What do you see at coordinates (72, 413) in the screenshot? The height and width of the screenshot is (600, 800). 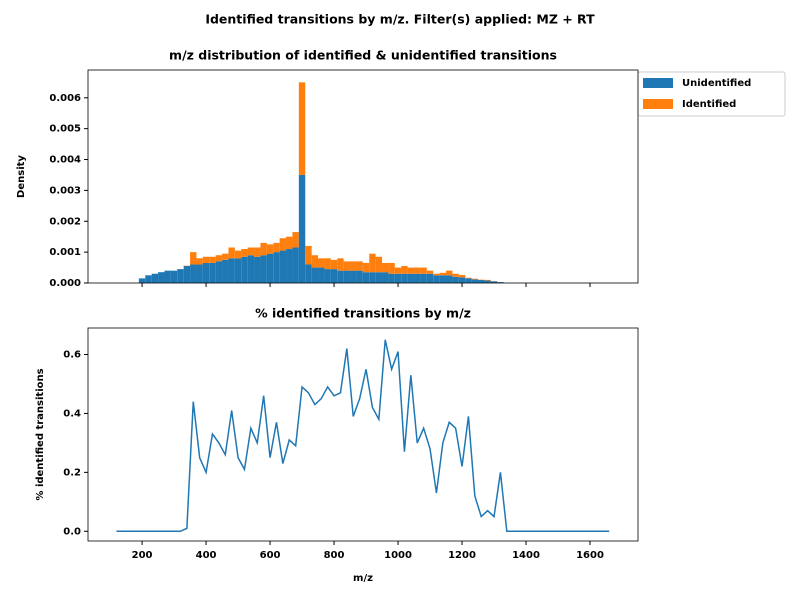 I see `y-tick-label: 0.4` at bounding box center [72, 413].